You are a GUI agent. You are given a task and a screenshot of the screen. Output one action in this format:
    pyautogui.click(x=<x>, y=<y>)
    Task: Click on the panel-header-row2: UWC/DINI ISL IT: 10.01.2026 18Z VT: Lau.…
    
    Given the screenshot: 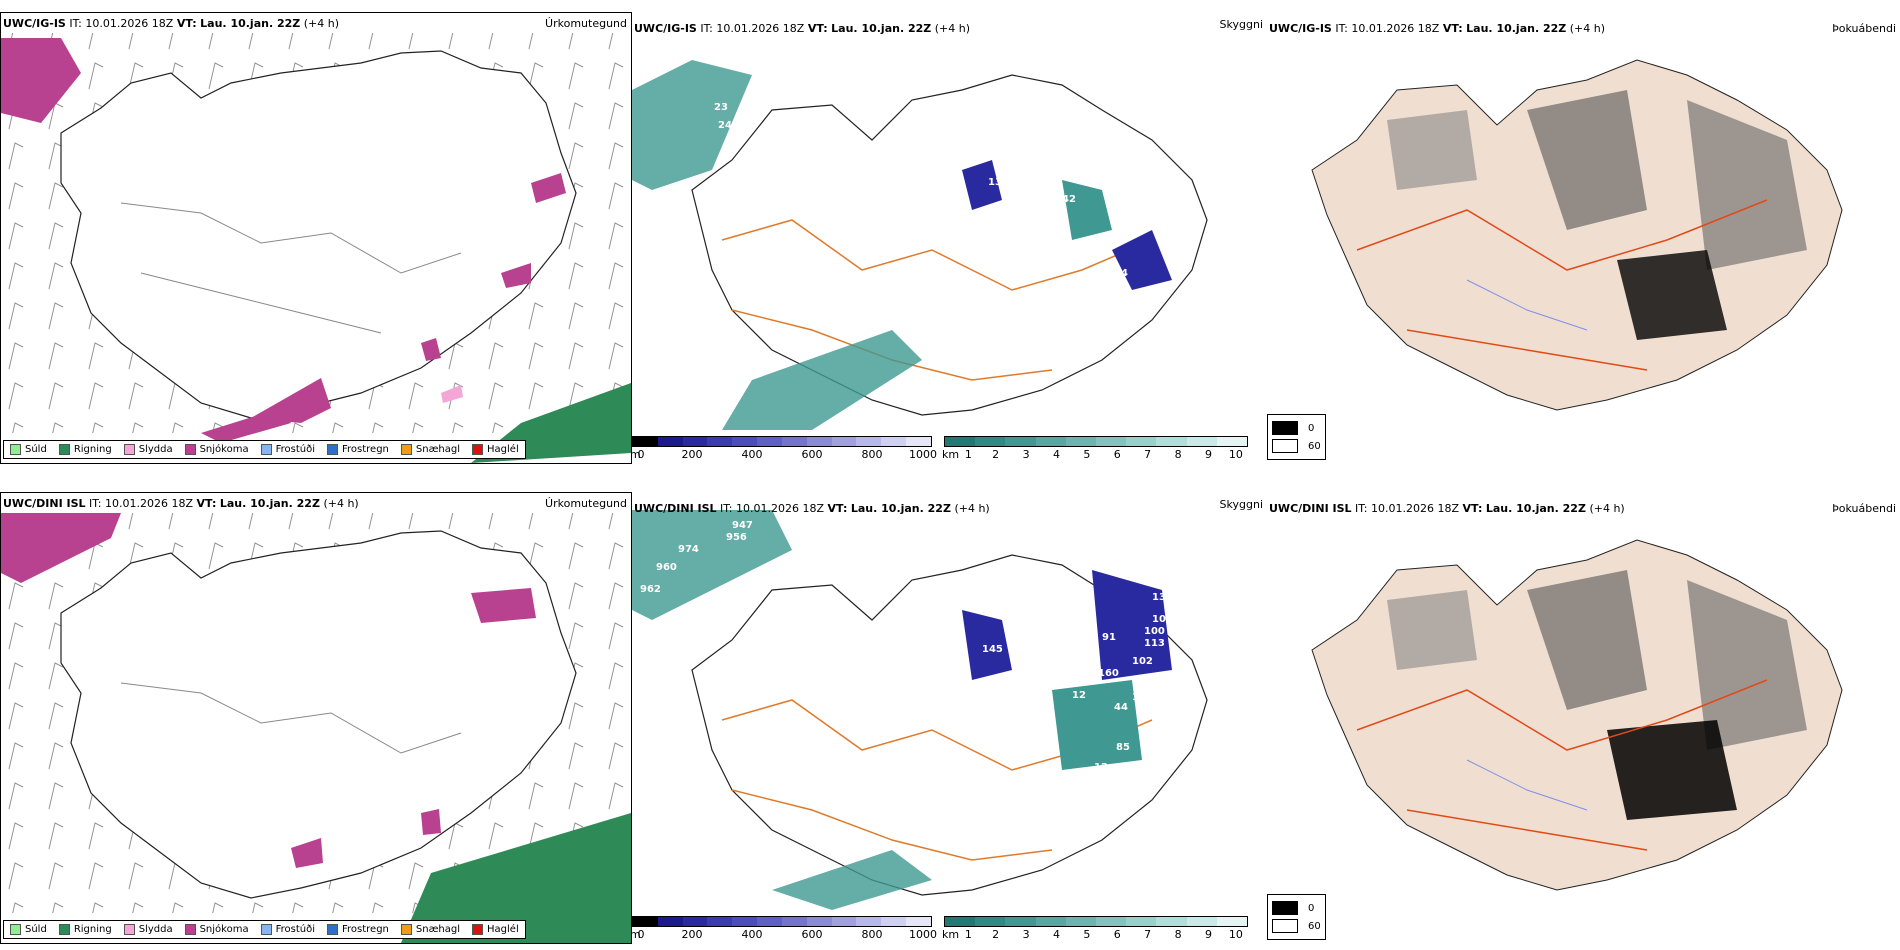 What is the action you would take?
    pyautogui.click(x=181, y=503)
    